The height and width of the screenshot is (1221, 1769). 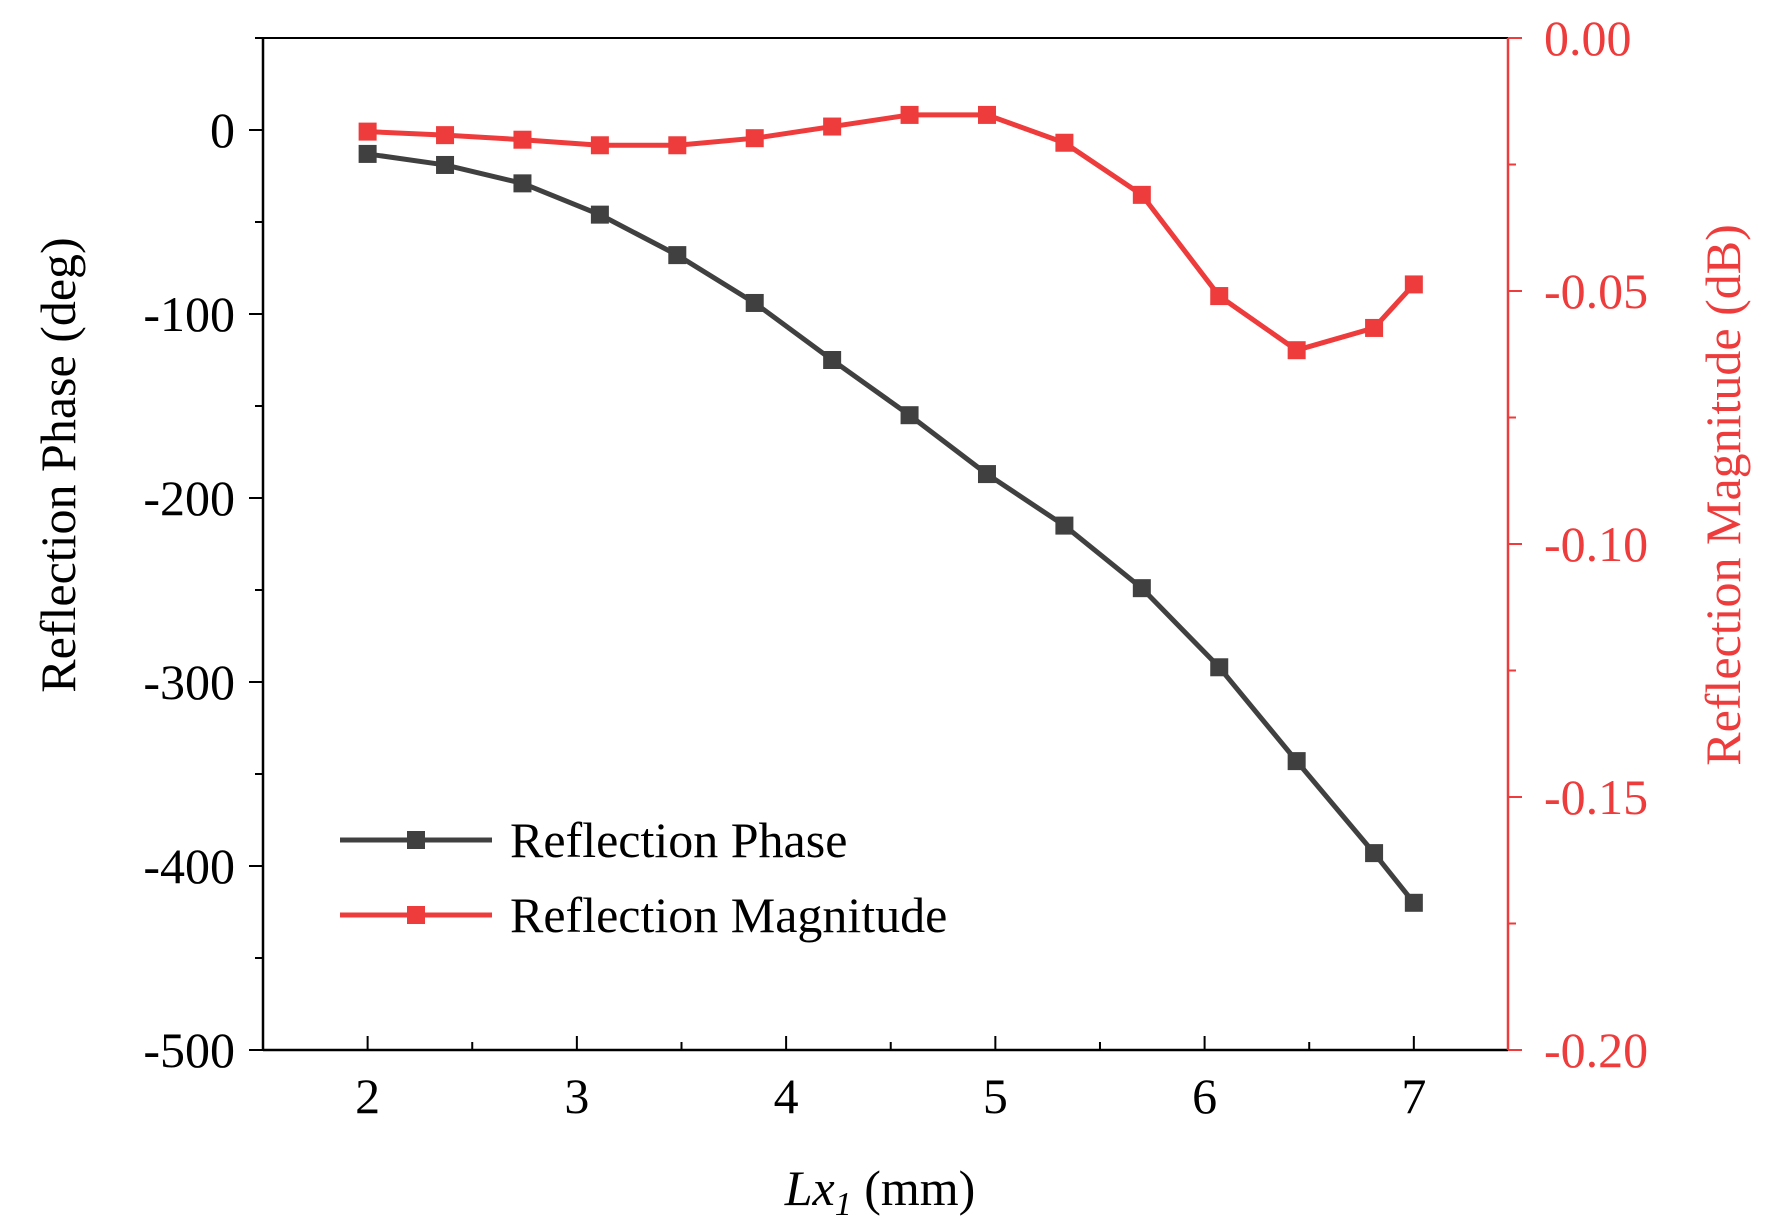 I want to click on x-tick-label: 6, so click(x=1204, y=1096).